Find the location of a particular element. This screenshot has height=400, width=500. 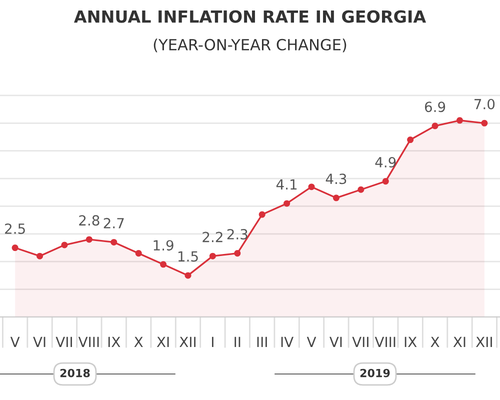

data-label: 6.9 is located at coordinates (435, 107).